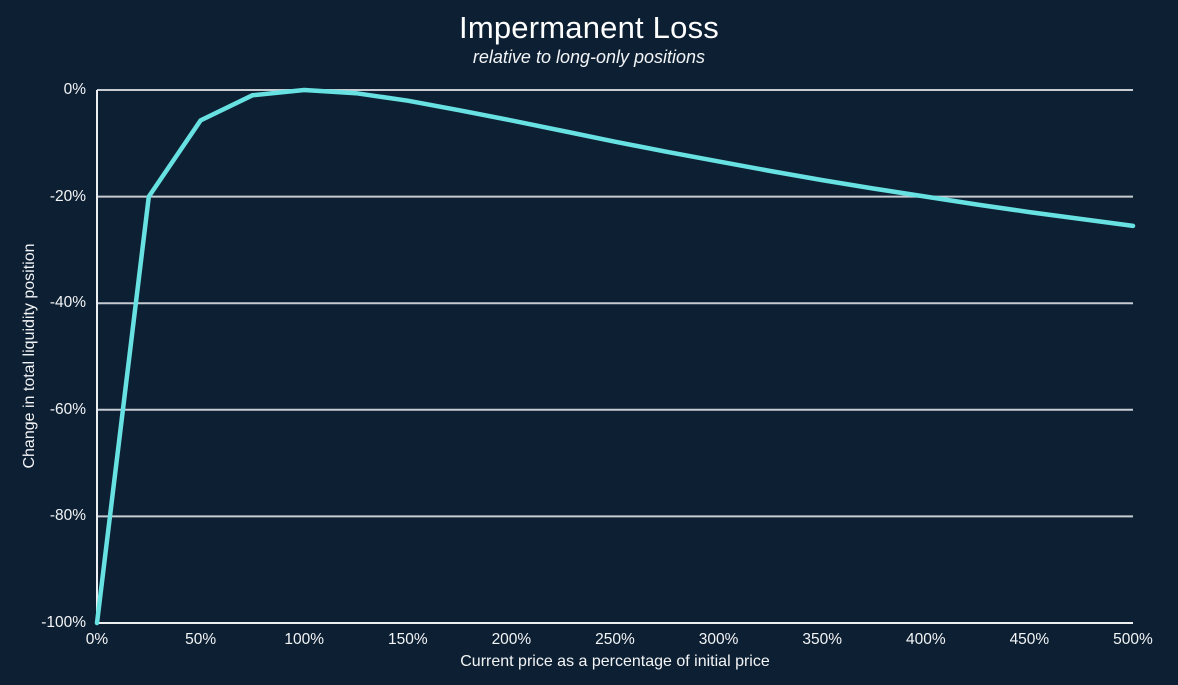 This screenshot has height=685, width=1178. What do you see at coordinates (589, 57) in the screenshot?
I see `chart-subtitle: relative to long-only positions` at bounding box center [589, 57].